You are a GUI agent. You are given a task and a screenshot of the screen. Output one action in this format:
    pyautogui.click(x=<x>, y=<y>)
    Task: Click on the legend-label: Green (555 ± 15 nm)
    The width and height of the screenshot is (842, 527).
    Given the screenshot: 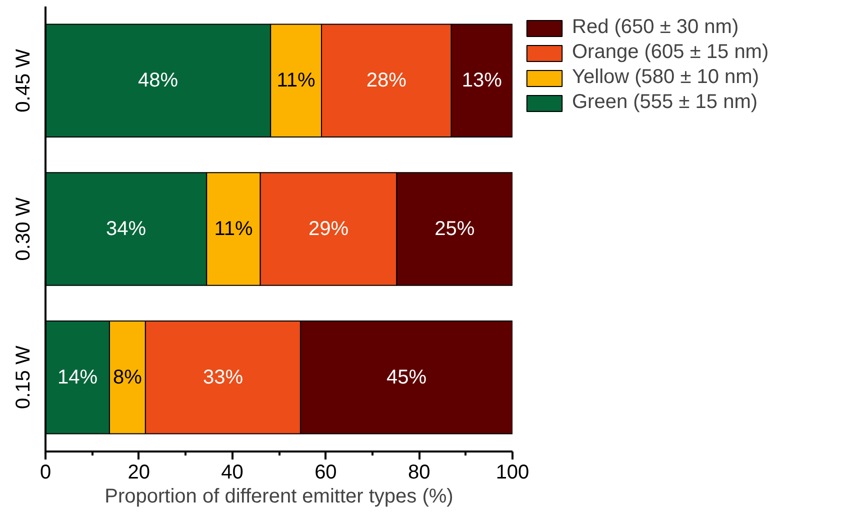 What is the action you would take?
    pyautogui.click(x=665, y=102)
    